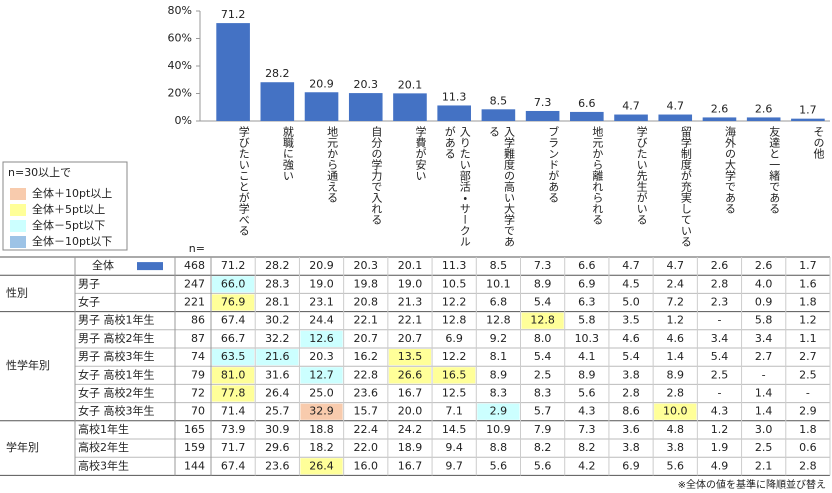 The height and width of the screenshot is (493, 832). Describe the element at coordinates (194, 429) in the screenshot. I see `n-value: 165` at that location.